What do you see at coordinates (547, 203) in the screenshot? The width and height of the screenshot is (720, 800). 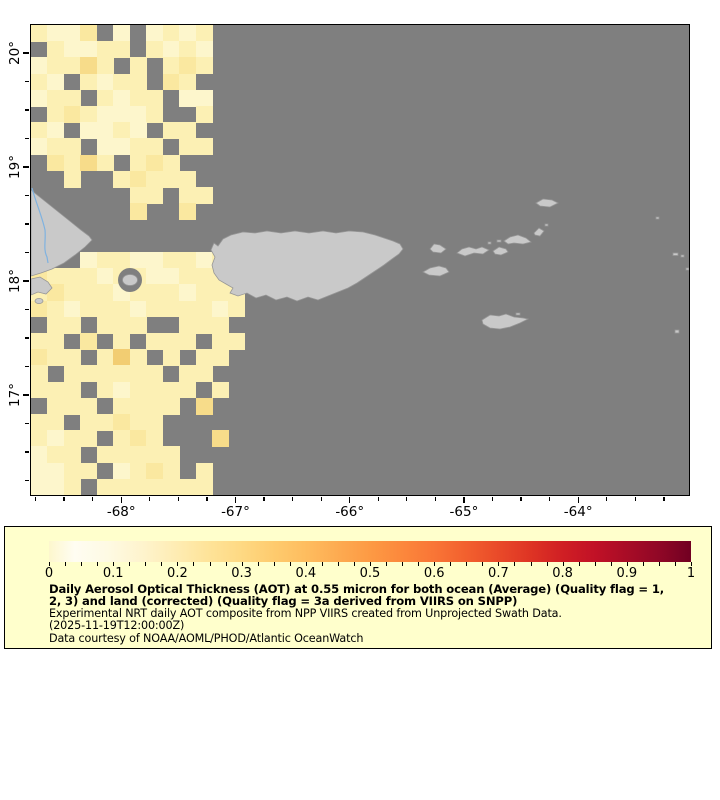 I see `anegada-island` at bounding box center [547, 203].